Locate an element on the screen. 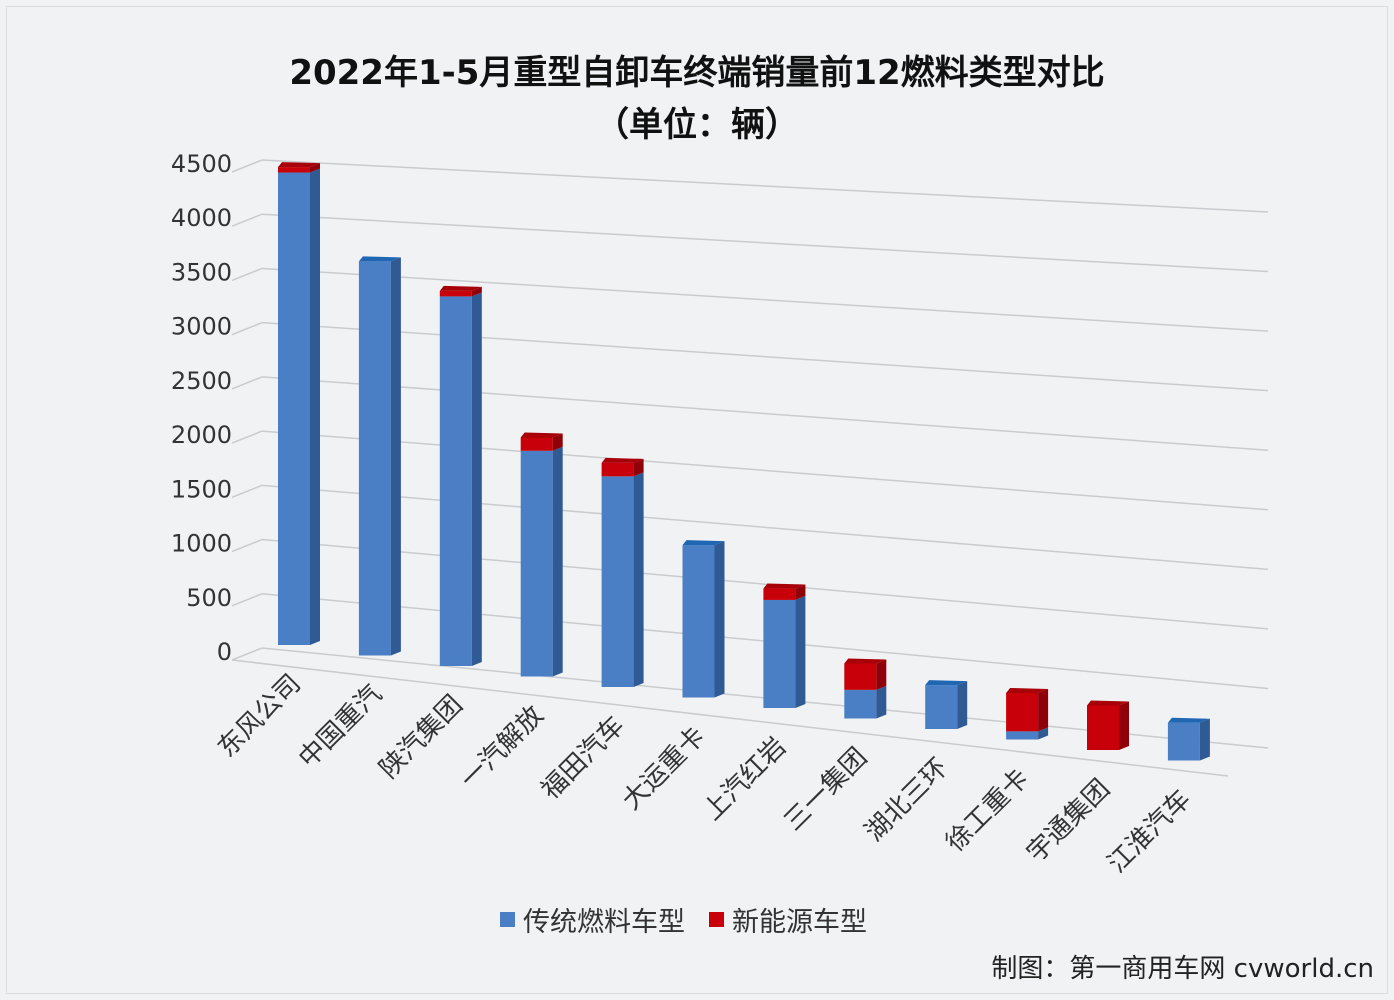 This screenshot has height=1000, width=1394. y-tick-label: 4000 is located at coordinates (201, 218).